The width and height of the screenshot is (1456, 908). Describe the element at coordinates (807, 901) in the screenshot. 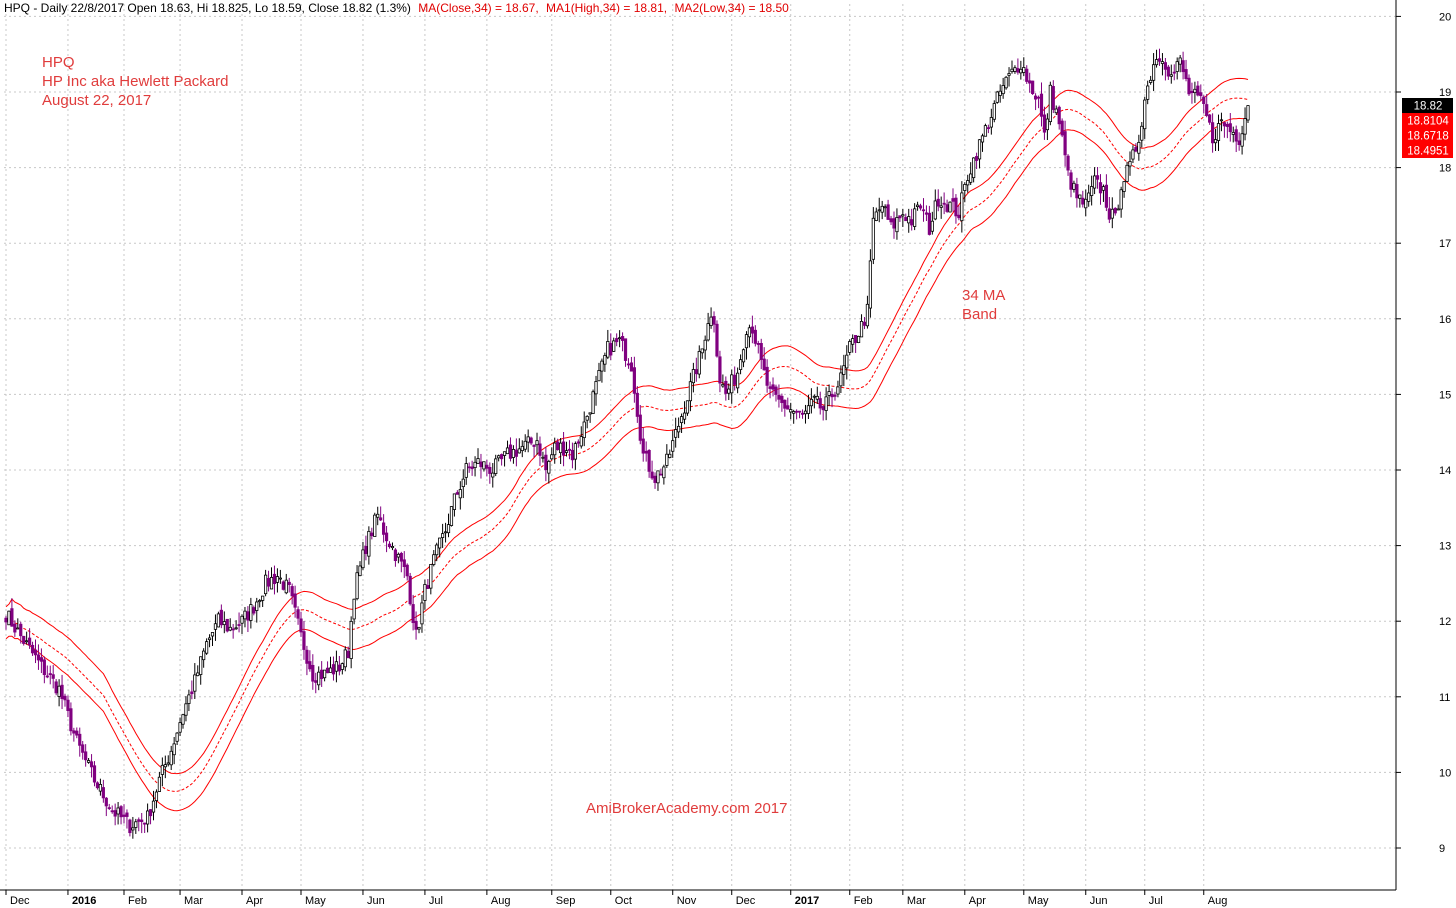

I see `x-tick-label: 2017` at that location.